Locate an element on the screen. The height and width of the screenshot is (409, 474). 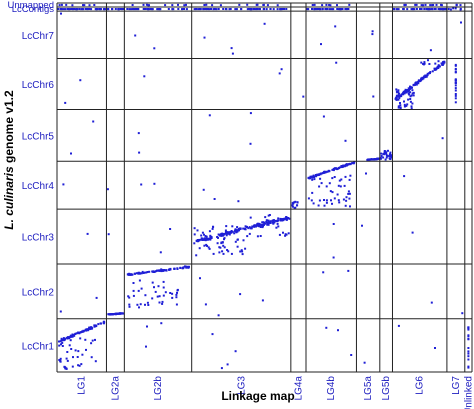
column-label: LG2a is located at coordinates (115, 388).